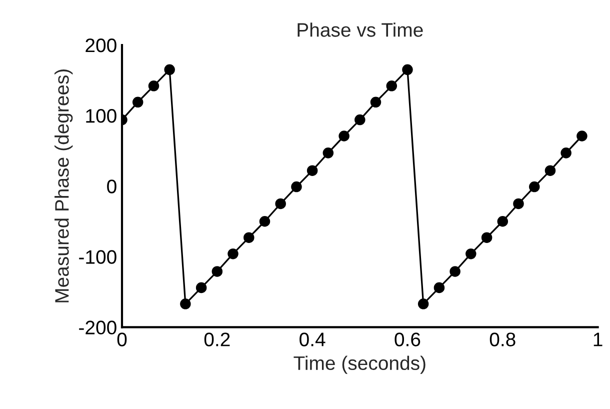  What do you see at coordinates (360, 29) in the screenshot?
I see `chart-title: Phase vs Time` at bounding box center [360, 29].